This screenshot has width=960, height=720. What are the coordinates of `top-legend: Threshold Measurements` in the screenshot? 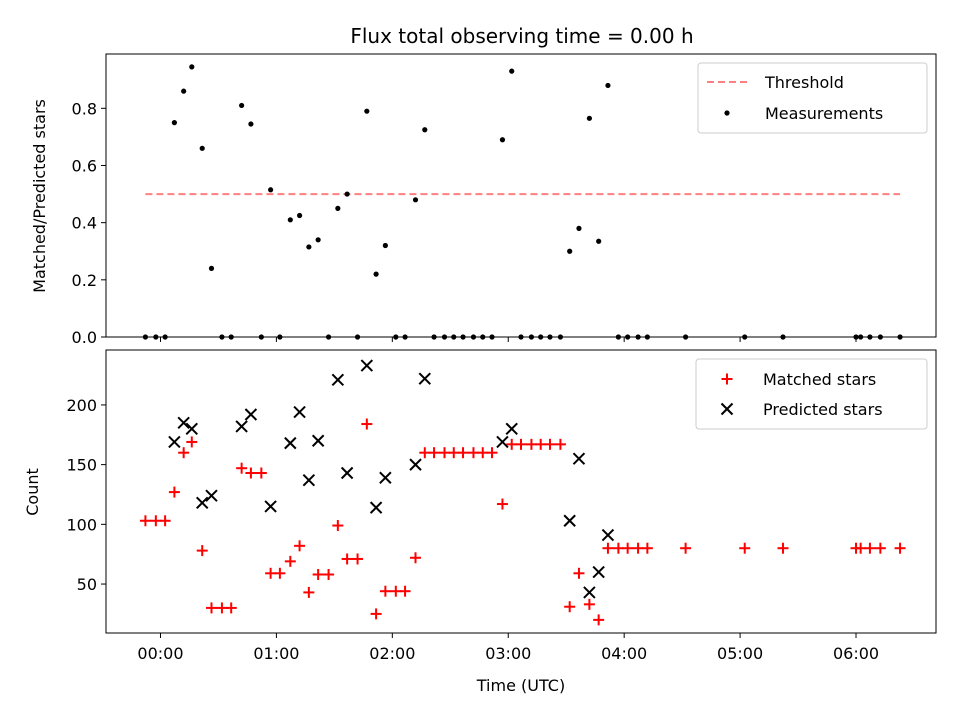 It's located at (812, 98).